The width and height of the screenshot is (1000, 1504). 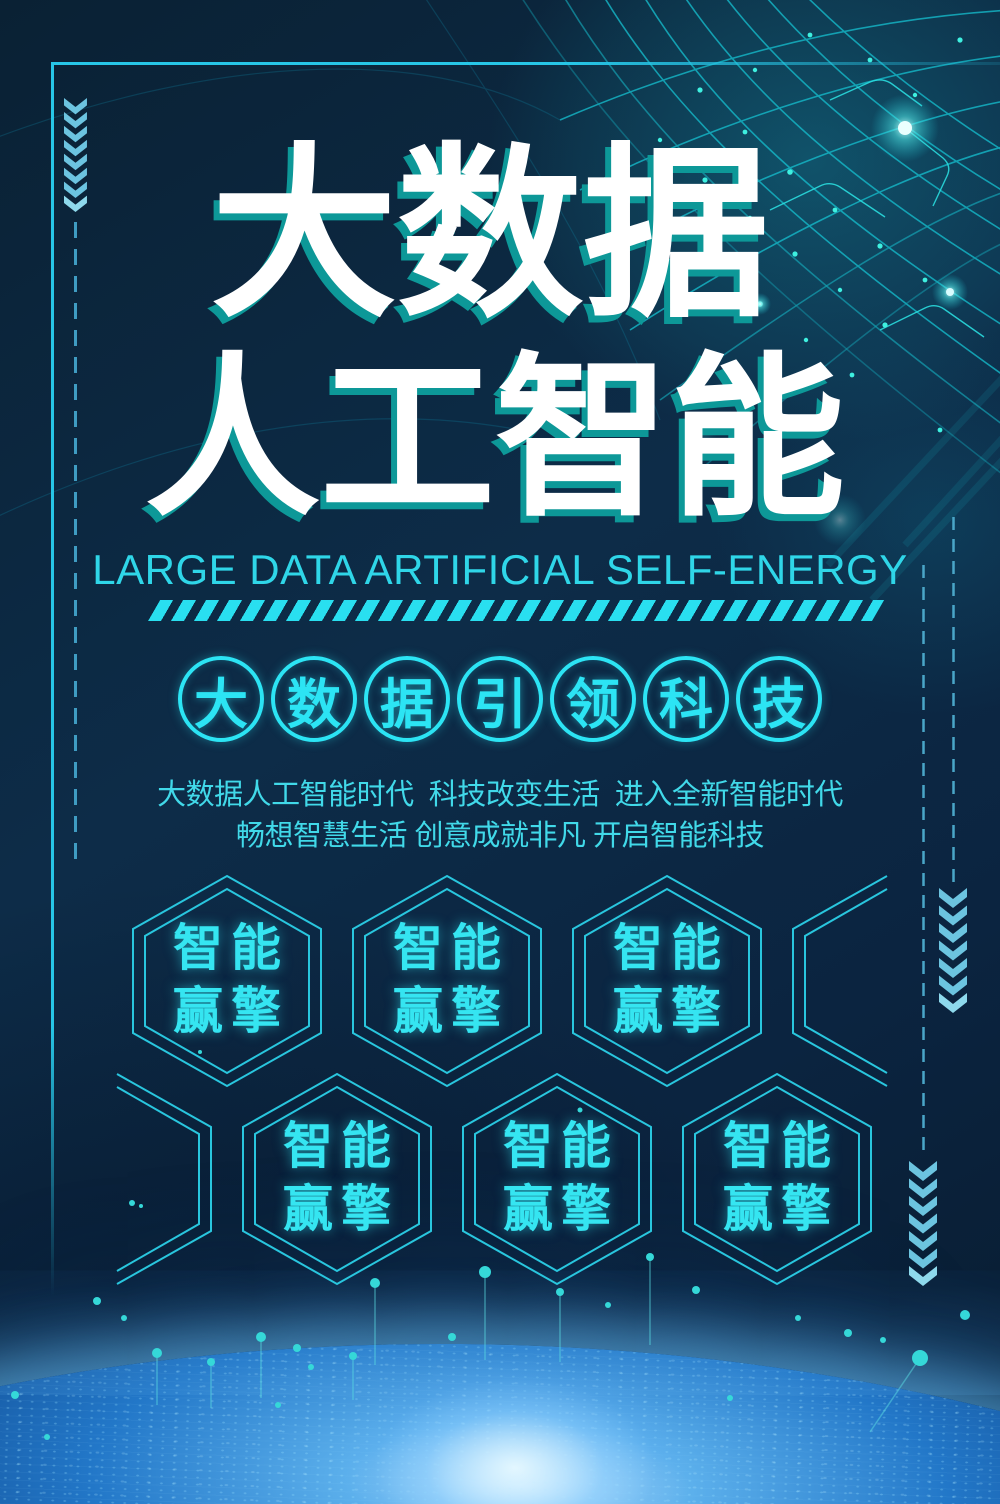 What do you see at coordinates (500, 795) in the screenshot?
I see `tagline-line1: 大数据人工智能时代 科技改变生活 进入全新智能时代` at bounding box center [500, 795].